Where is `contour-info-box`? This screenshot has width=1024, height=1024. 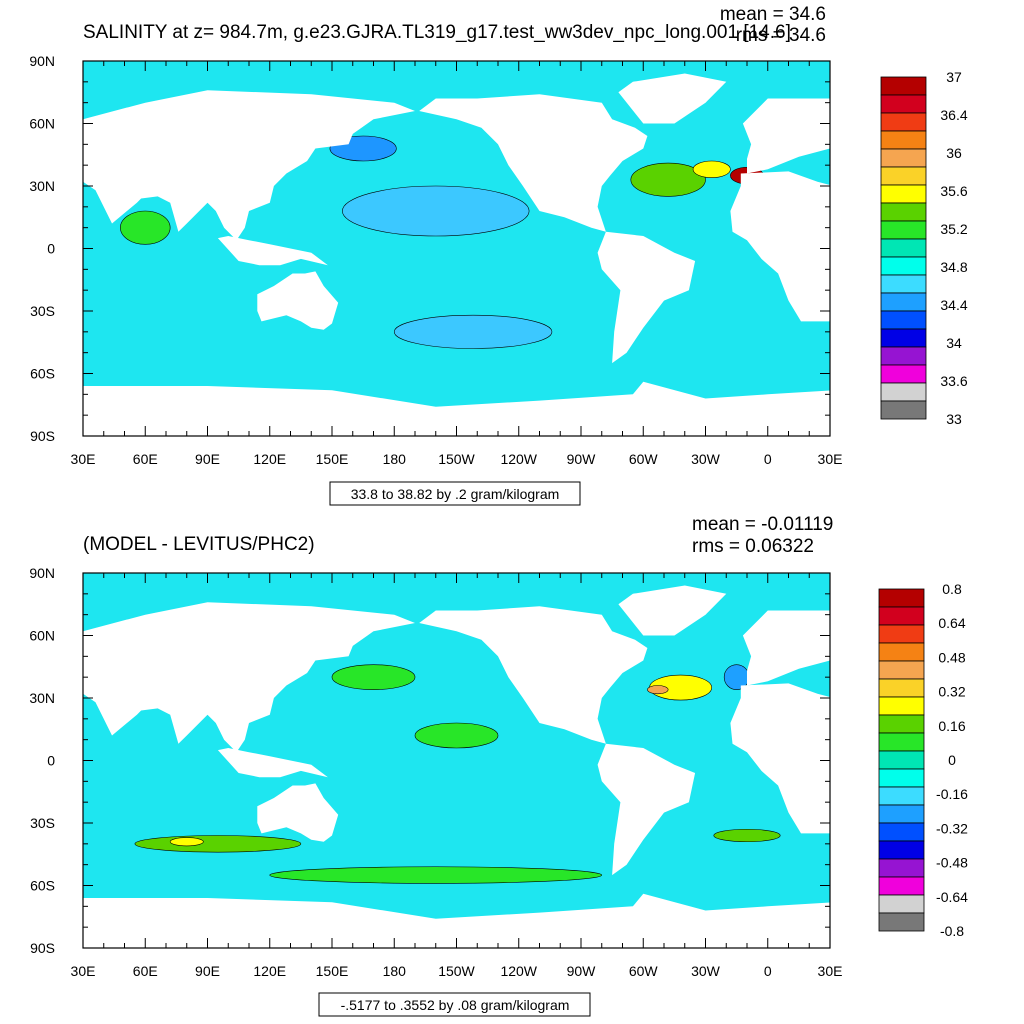 contour-info-box is located at coordinates (454, 1004).